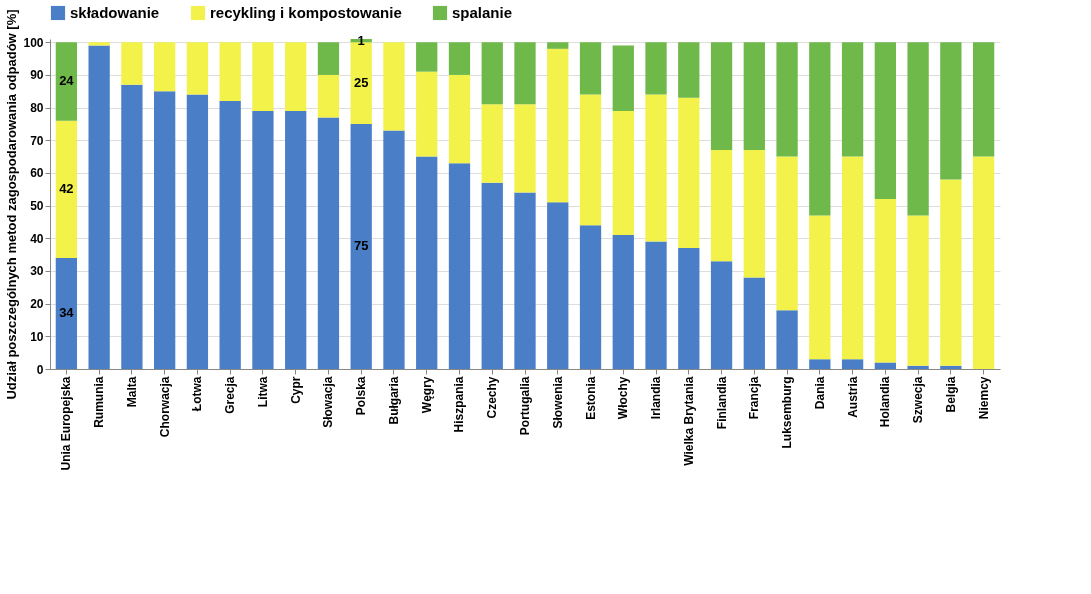 Image resolution: width=1091 pixels, height=594 pixels. Describe the element at coordinates (426, 395) in the screenshot. I see `x-tick-label: Węgry` at that location.